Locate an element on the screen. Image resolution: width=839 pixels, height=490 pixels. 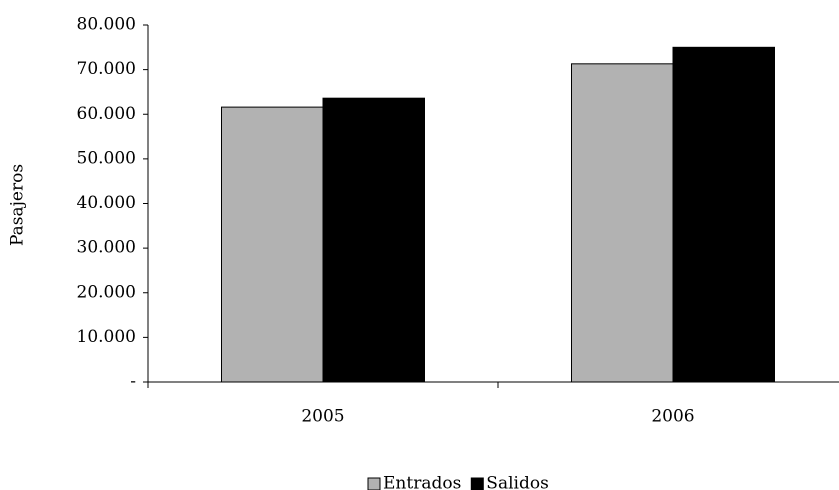
y-tick-label: 10.000 is located at coordinates (106, 337).